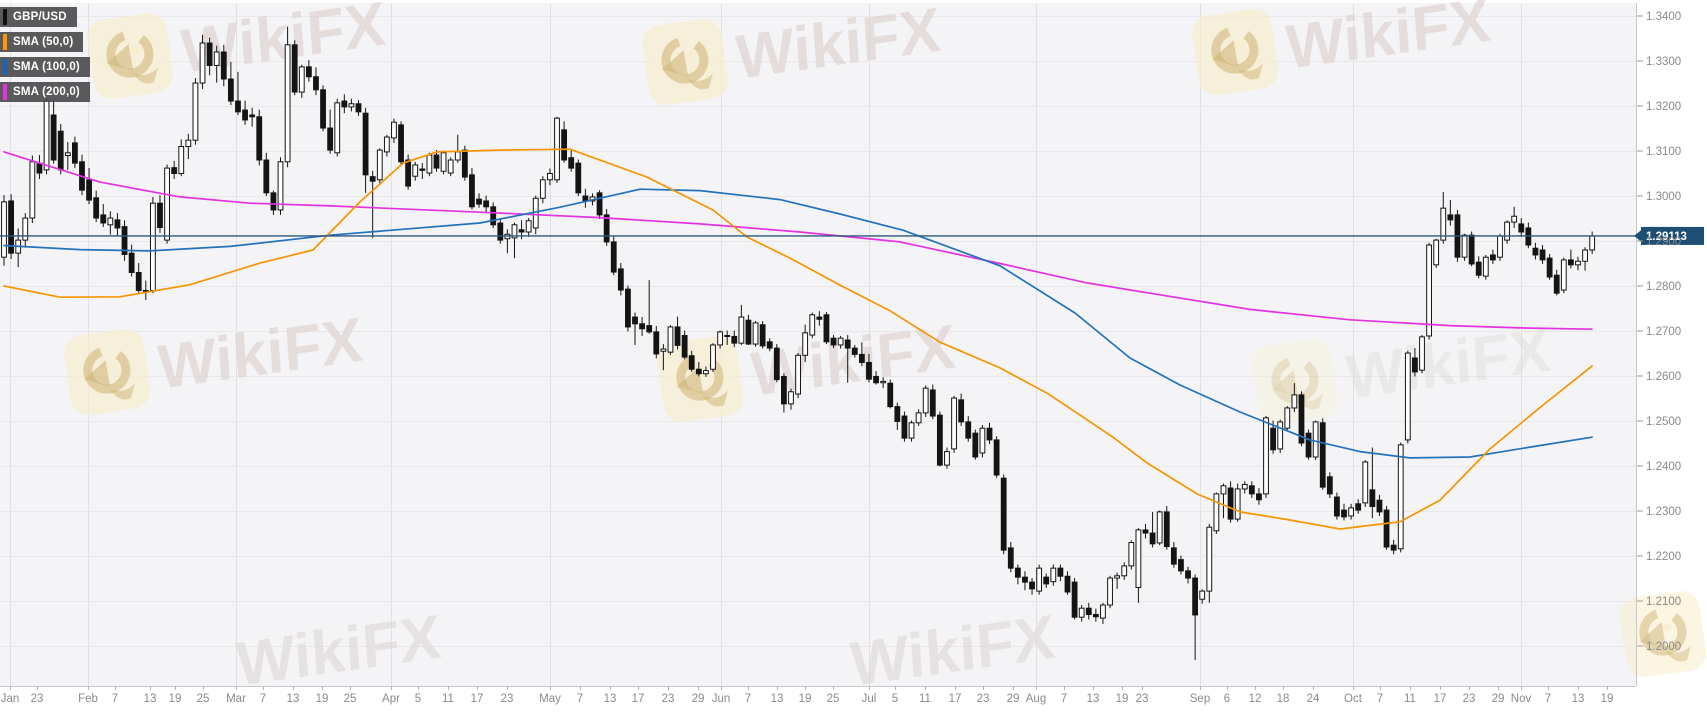 The width and height of the screenshot is (1707, 712). Describe the element at coordinates (1663, 377) in the screenshot. I see `svg-text: 1.2600` at that location.